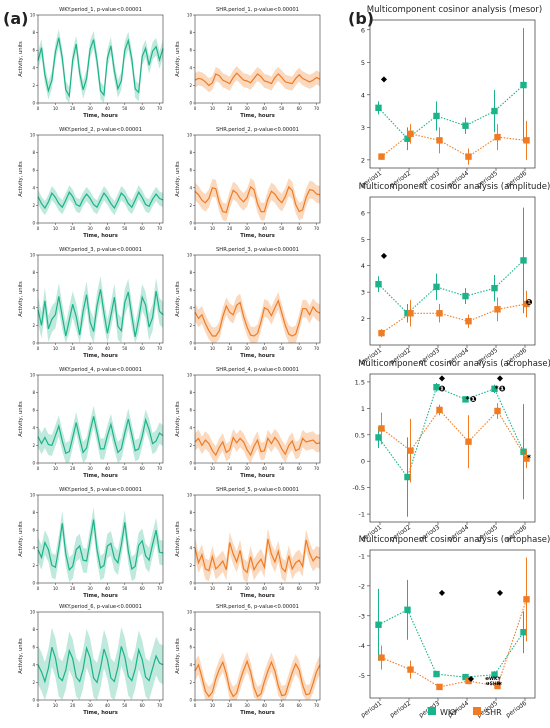 The image size is (550, 728). What do you see at coordinates (257, 130) in the screenshot?
I see `panel-title: SHR.period_2, p-value<0.00001` at bounding box center [257, 130].